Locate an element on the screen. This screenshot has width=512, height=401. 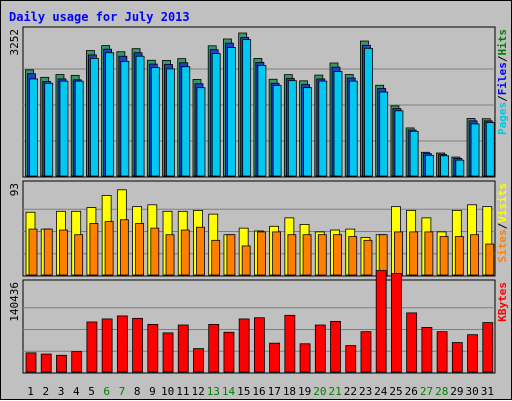
x-tick-label: 26 is located at coordinates (411, 391).